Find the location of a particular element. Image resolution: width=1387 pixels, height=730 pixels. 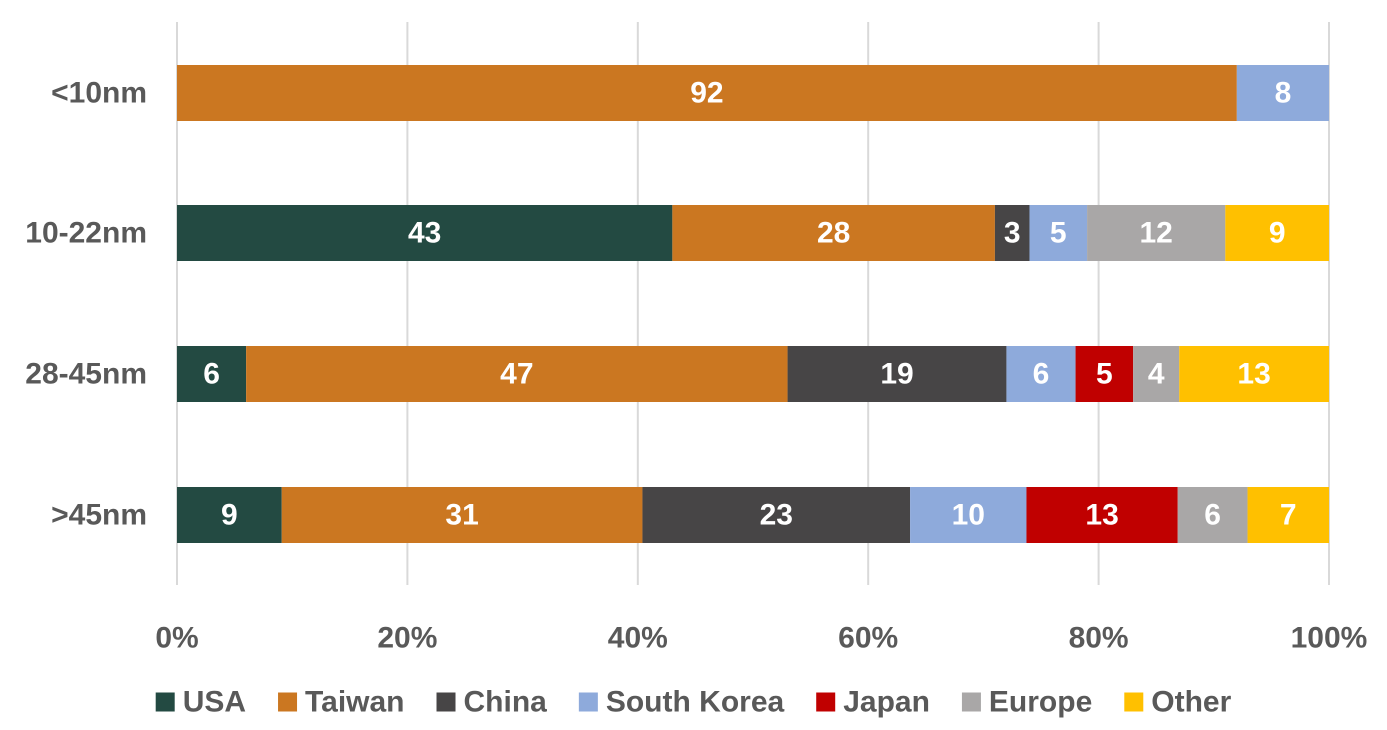

legend-item-europe: Europe is located at coordinates (1026, 702).